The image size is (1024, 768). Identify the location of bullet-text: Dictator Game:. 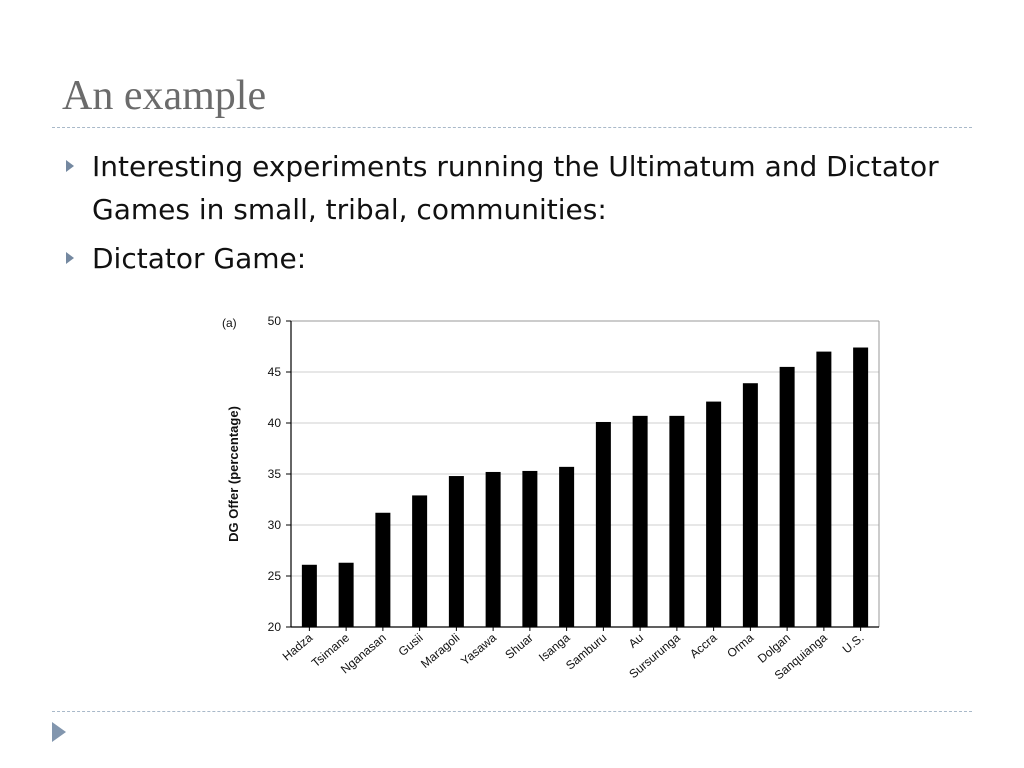
(199, 258).